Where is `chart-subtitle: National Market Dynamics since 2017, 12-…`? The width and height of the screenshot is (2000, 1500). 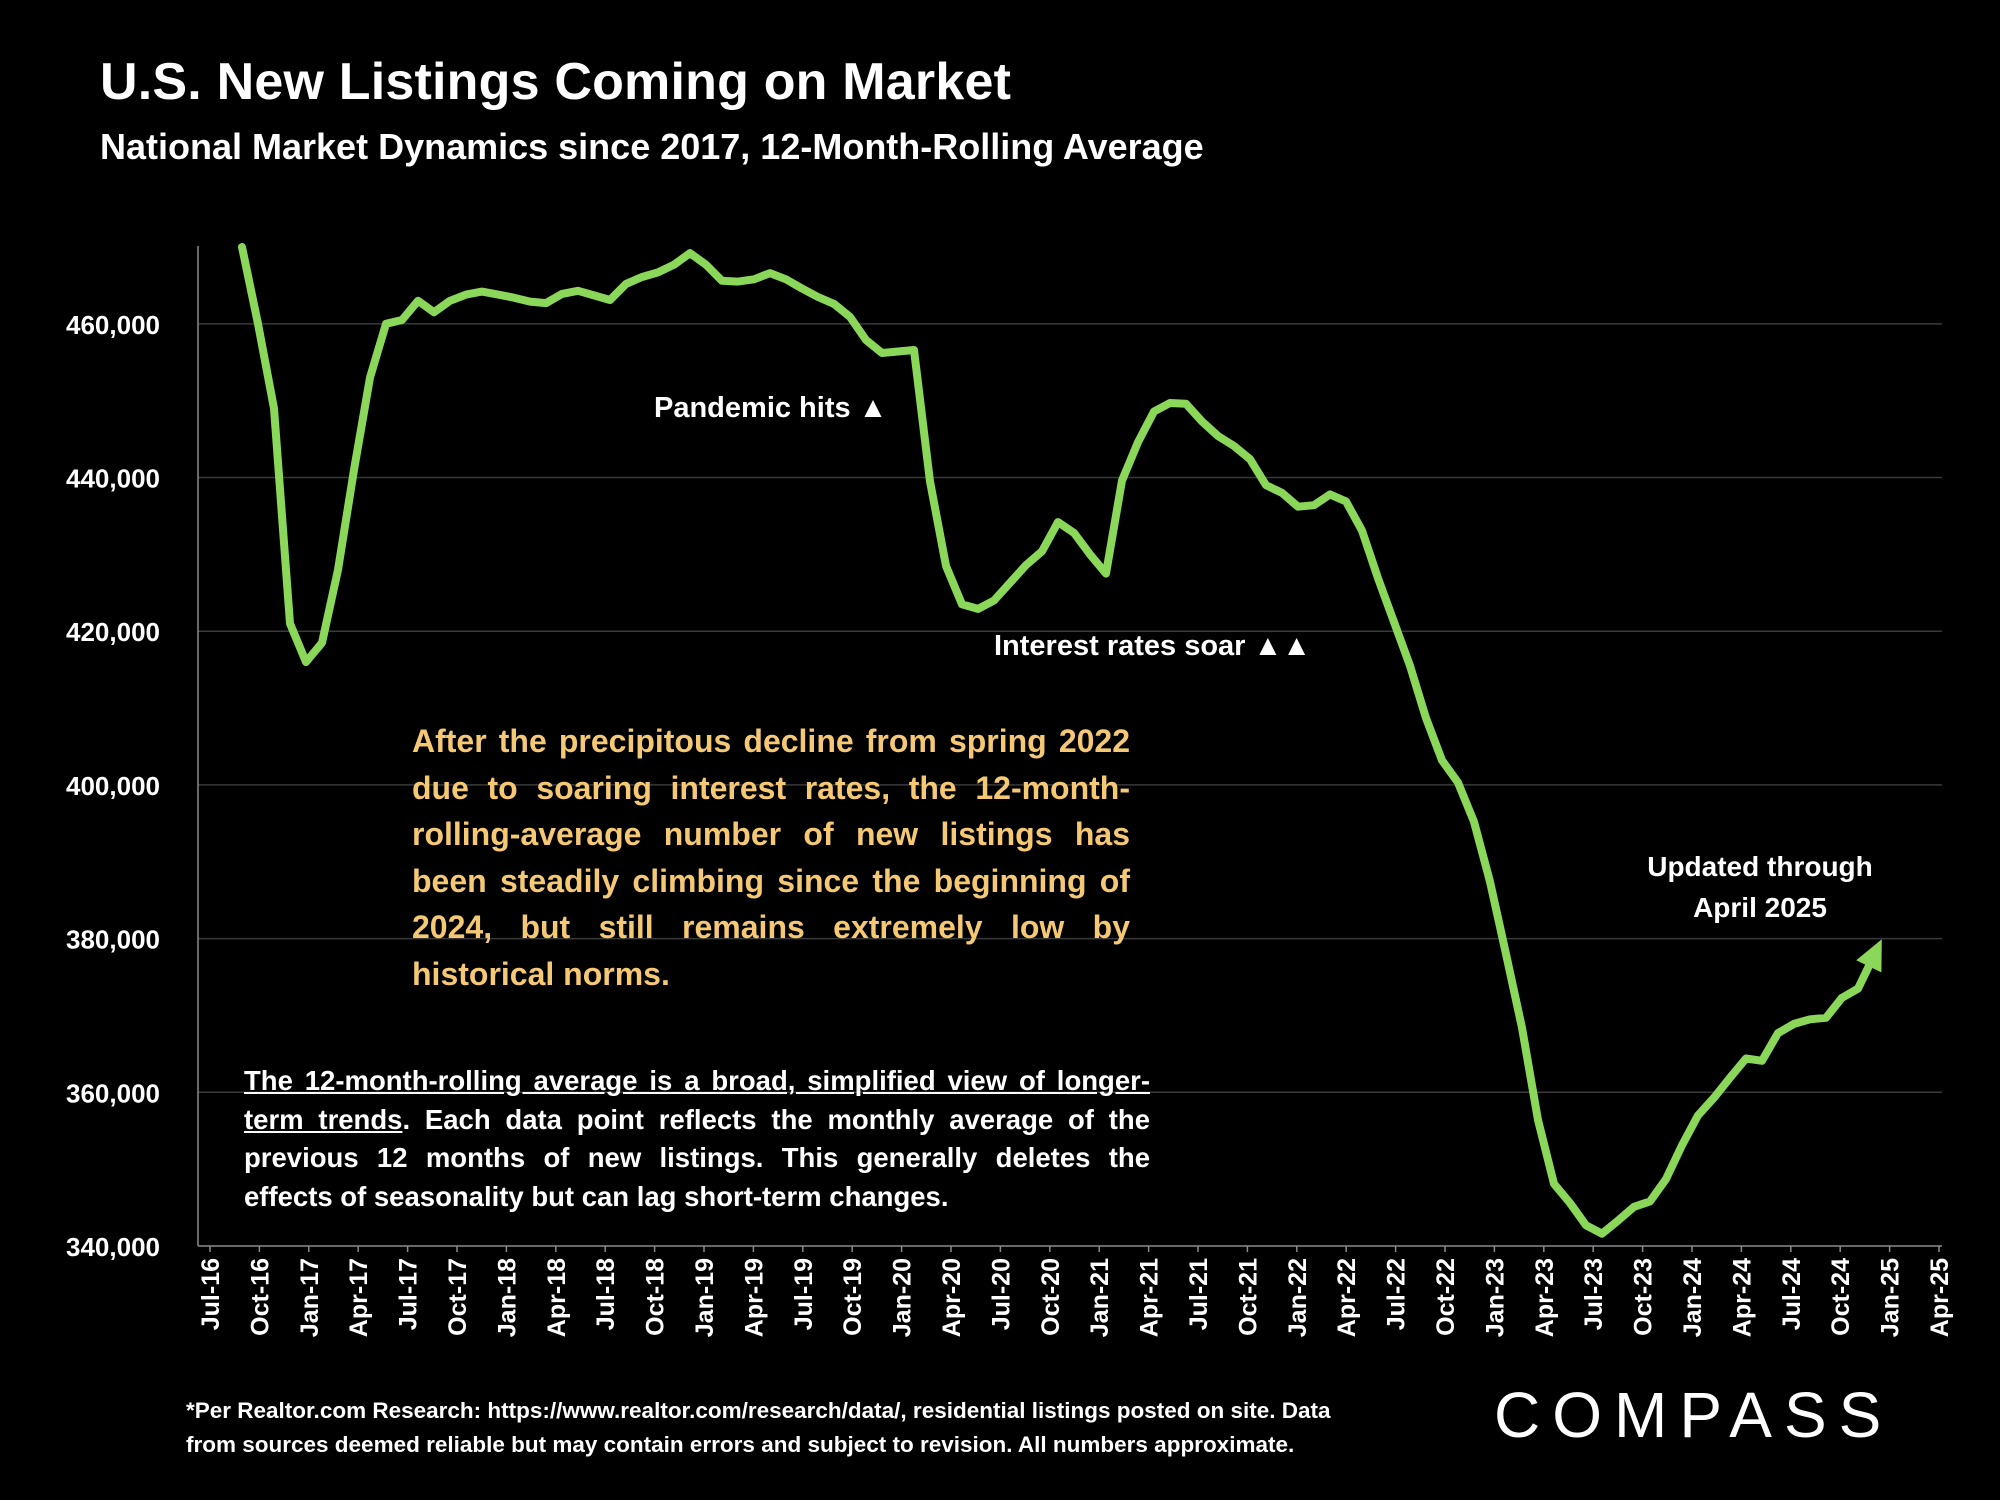 chart-subtitle: National Market Dynamics since 2017, 12-… is located at coordinates (652, 146).